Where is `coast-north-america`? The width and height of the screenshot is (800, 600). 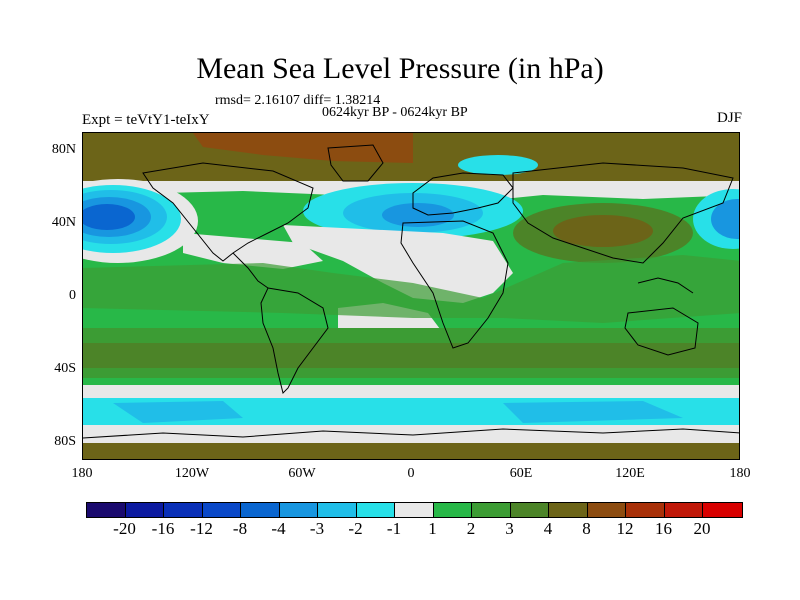
coast-north-america is located at coordinates (228, 212).